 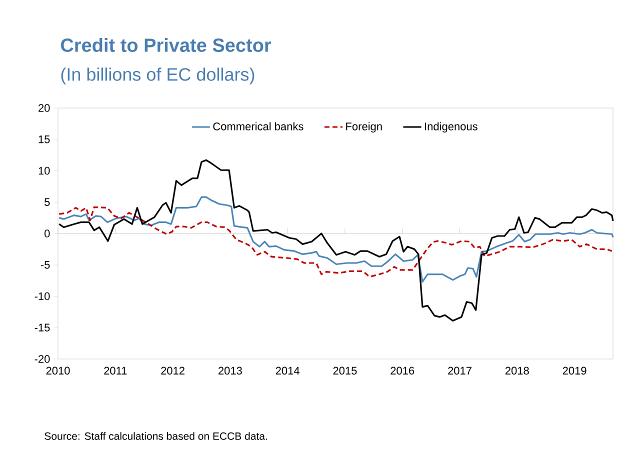 What do you see at coordinates (166, 45) in the screenshot?
I see `chart-title: Credit to Private Sector` at bounding box center [166, 45].